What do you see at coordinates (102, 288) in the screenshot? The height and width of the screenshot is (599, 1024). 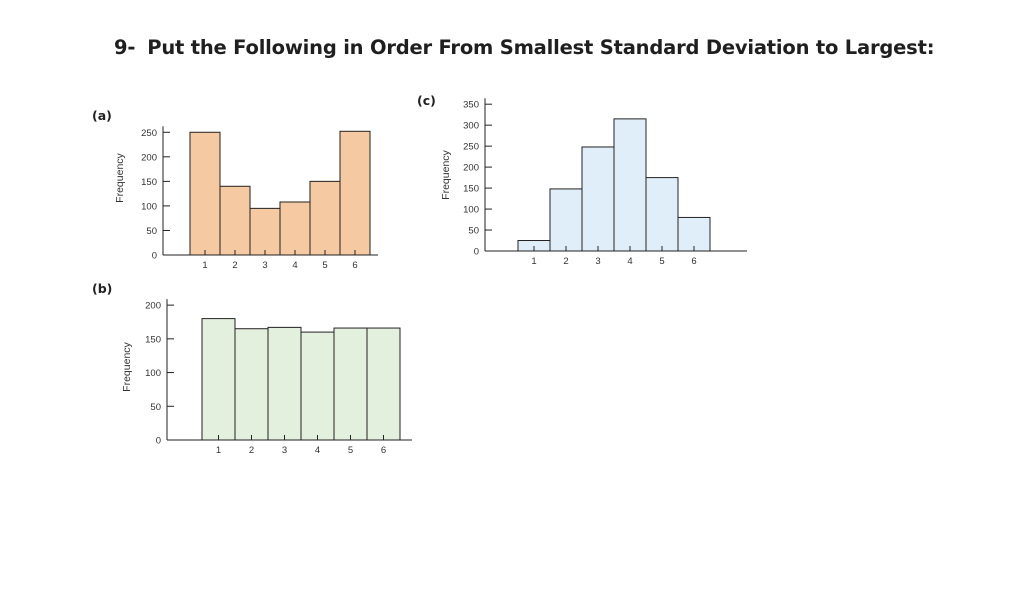 I see `panel-label: (b)` at bounding box center [102, 288].